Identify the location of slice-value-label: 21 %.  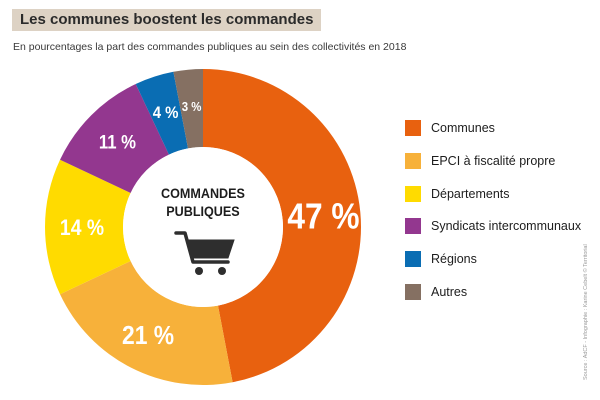
(148, 336).